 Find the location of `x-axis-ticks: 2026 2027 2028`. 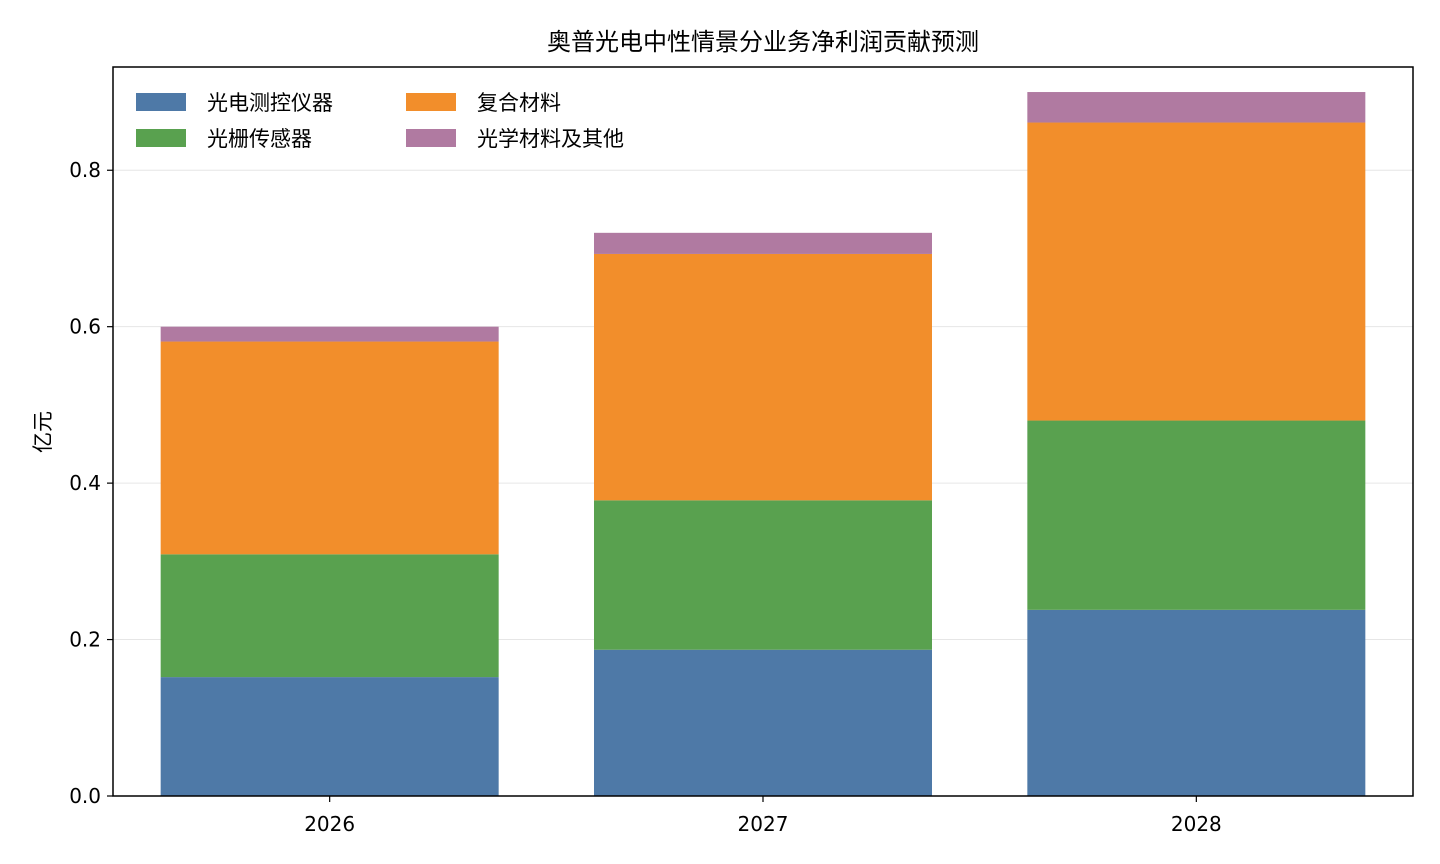

x-axis-ticks: 2026 2027 2028 is located at coordinates (763, 816).